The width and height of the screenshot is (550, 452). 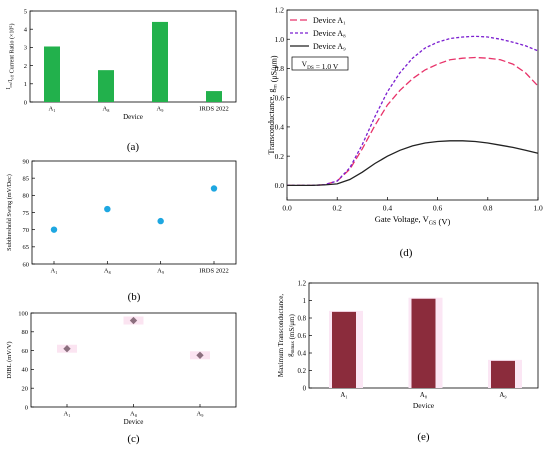 What do you see at coordinates (388, 208) in the screenshot?
I see `x-tick-label: 0.4` at bounding box center [388, 208].